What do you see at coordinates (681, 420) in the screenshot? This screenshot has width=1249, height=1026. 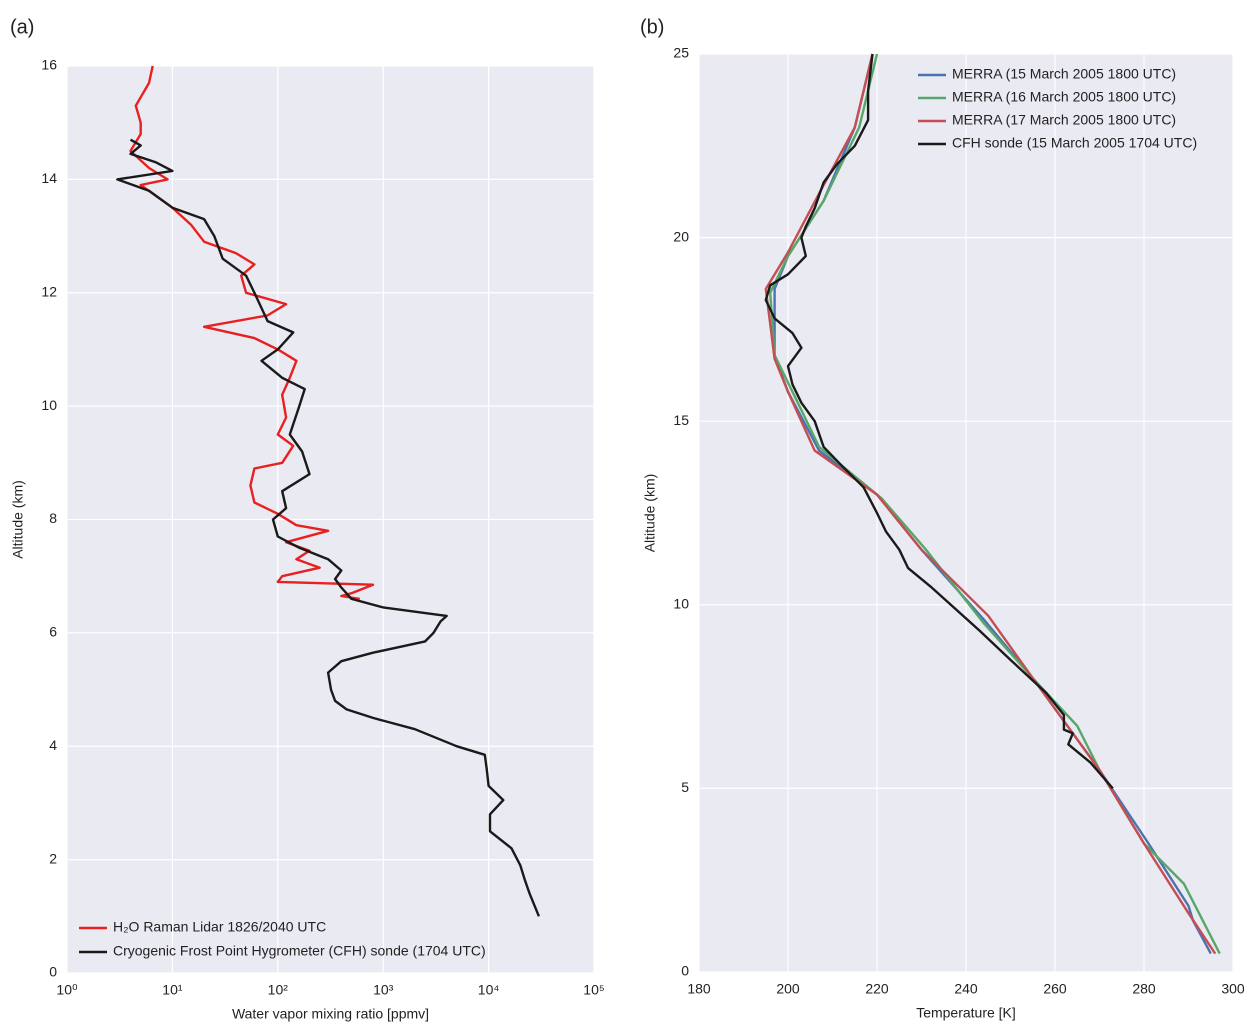 I see `y-tick-label: 15` at bounding box center [681, 420].